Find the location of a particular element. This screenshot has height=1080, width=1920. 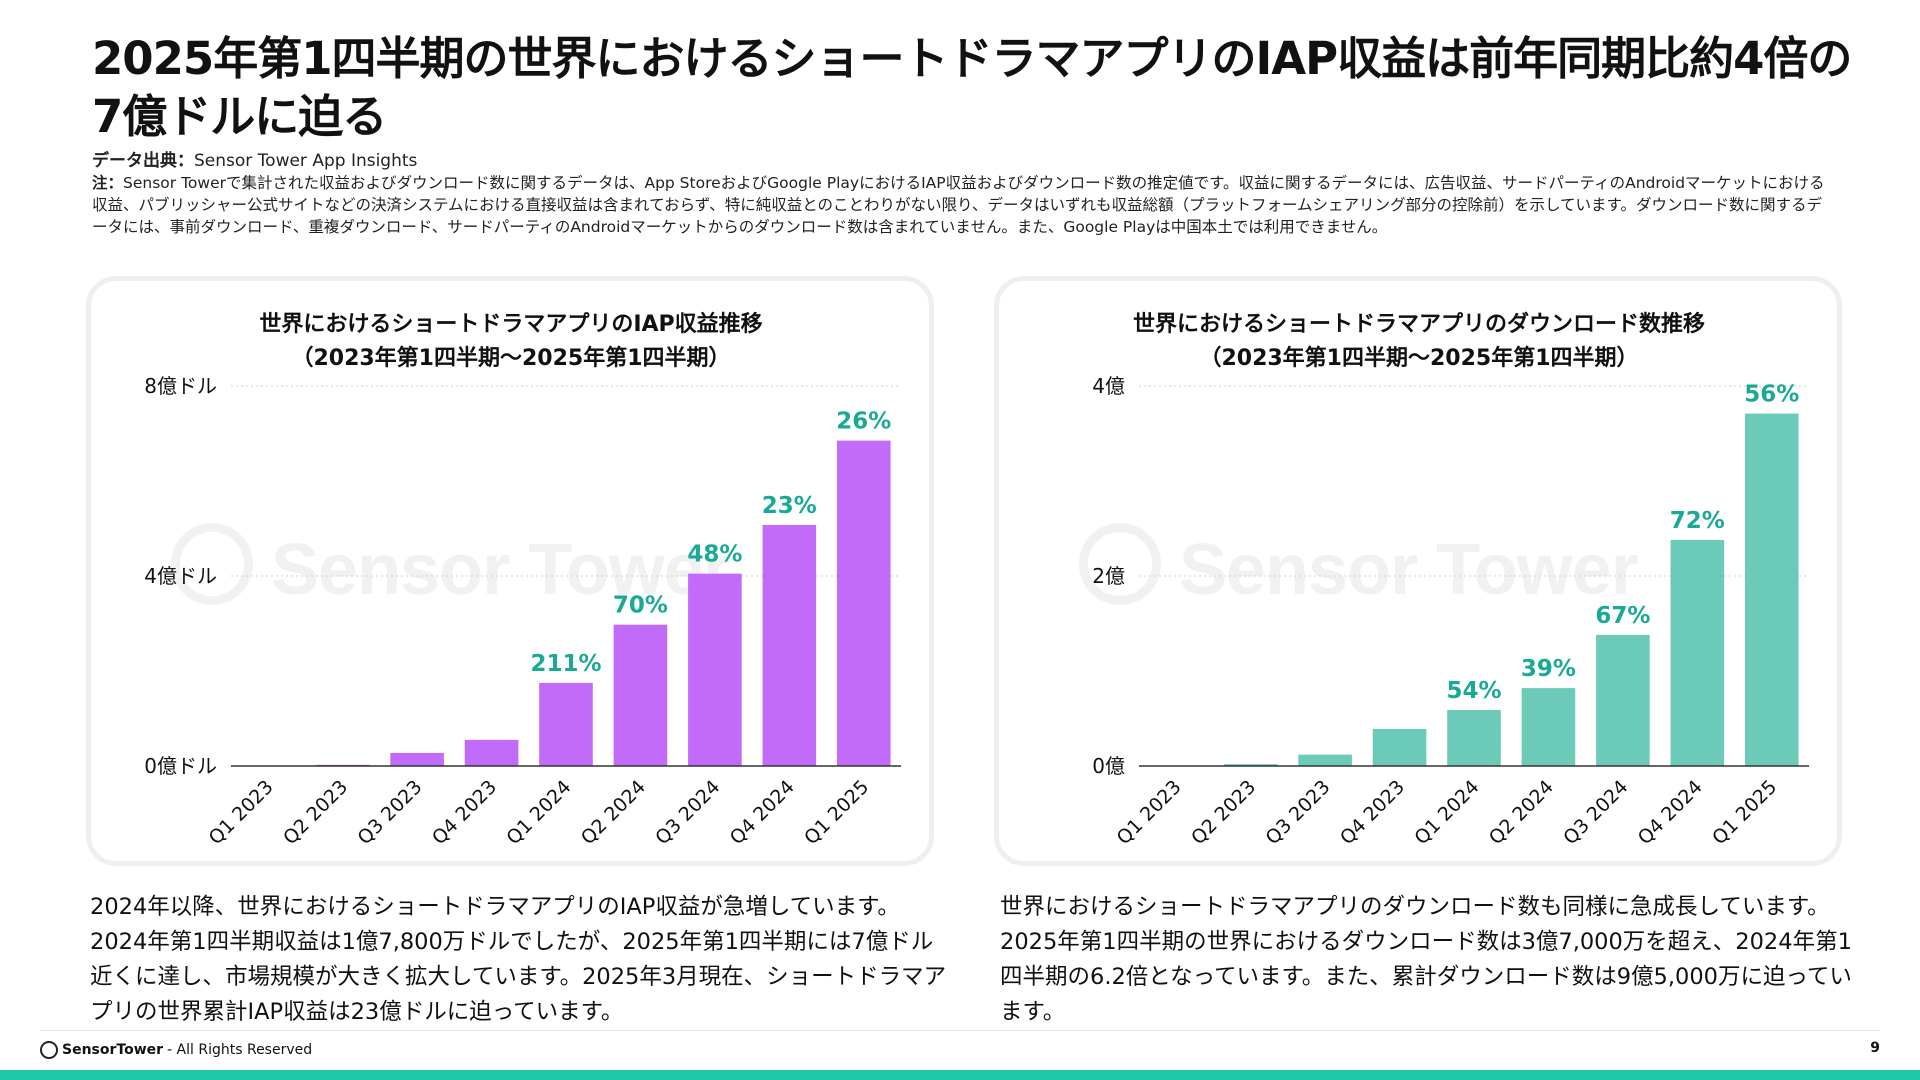

data-source-text: Sensor Tower App Insights is located at coordinates (306, 161).